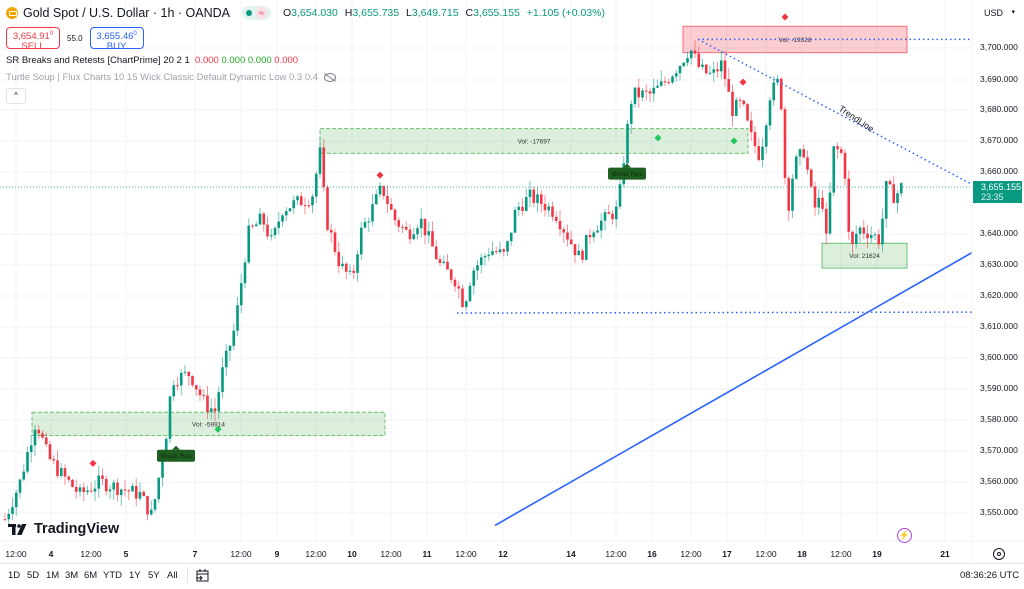 This screenshot has height=589, width=1024. Describe the element at coordinates (998, 13) in the screenshot. I see `currency-select: USD ▾` at that location.